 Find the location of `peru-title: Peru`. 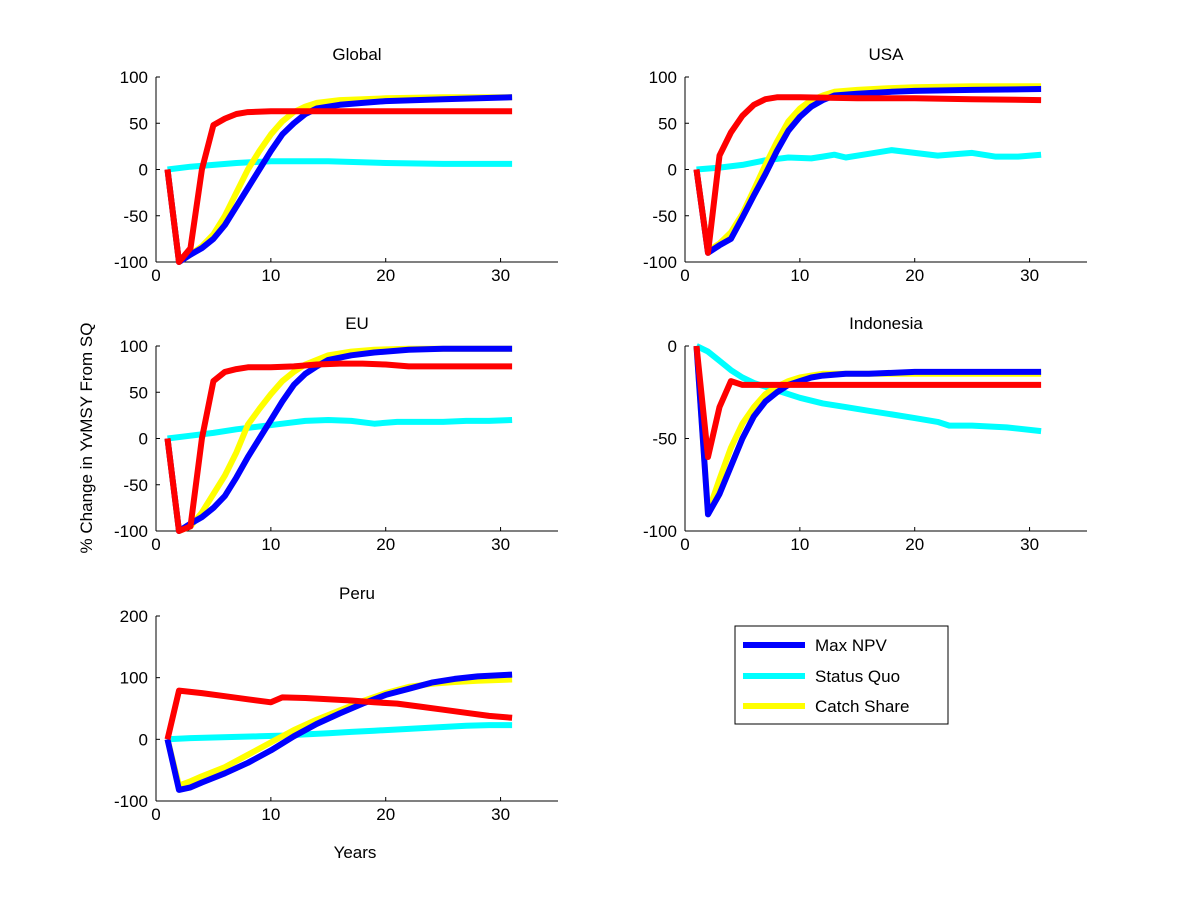

peru-title: Peru is located at coordinates (357, 593).